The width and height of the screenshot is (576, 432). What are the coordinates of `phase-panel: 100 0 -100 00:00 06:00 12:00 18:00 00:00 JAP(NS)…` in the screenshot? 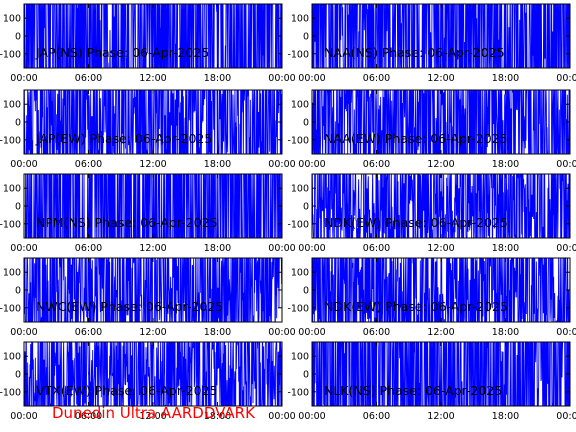 It's located at (148, 43).